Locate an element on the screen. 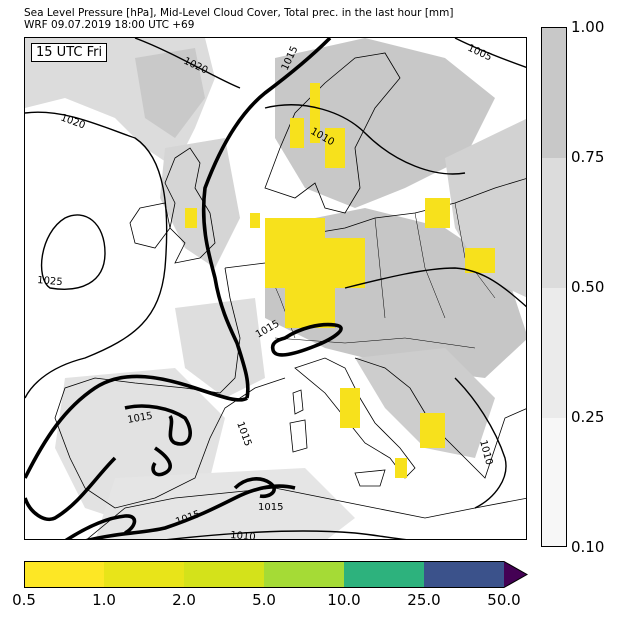 This screenshot has width=618, height=621. isobar-1010-scand is located at coordinates (365, 139).